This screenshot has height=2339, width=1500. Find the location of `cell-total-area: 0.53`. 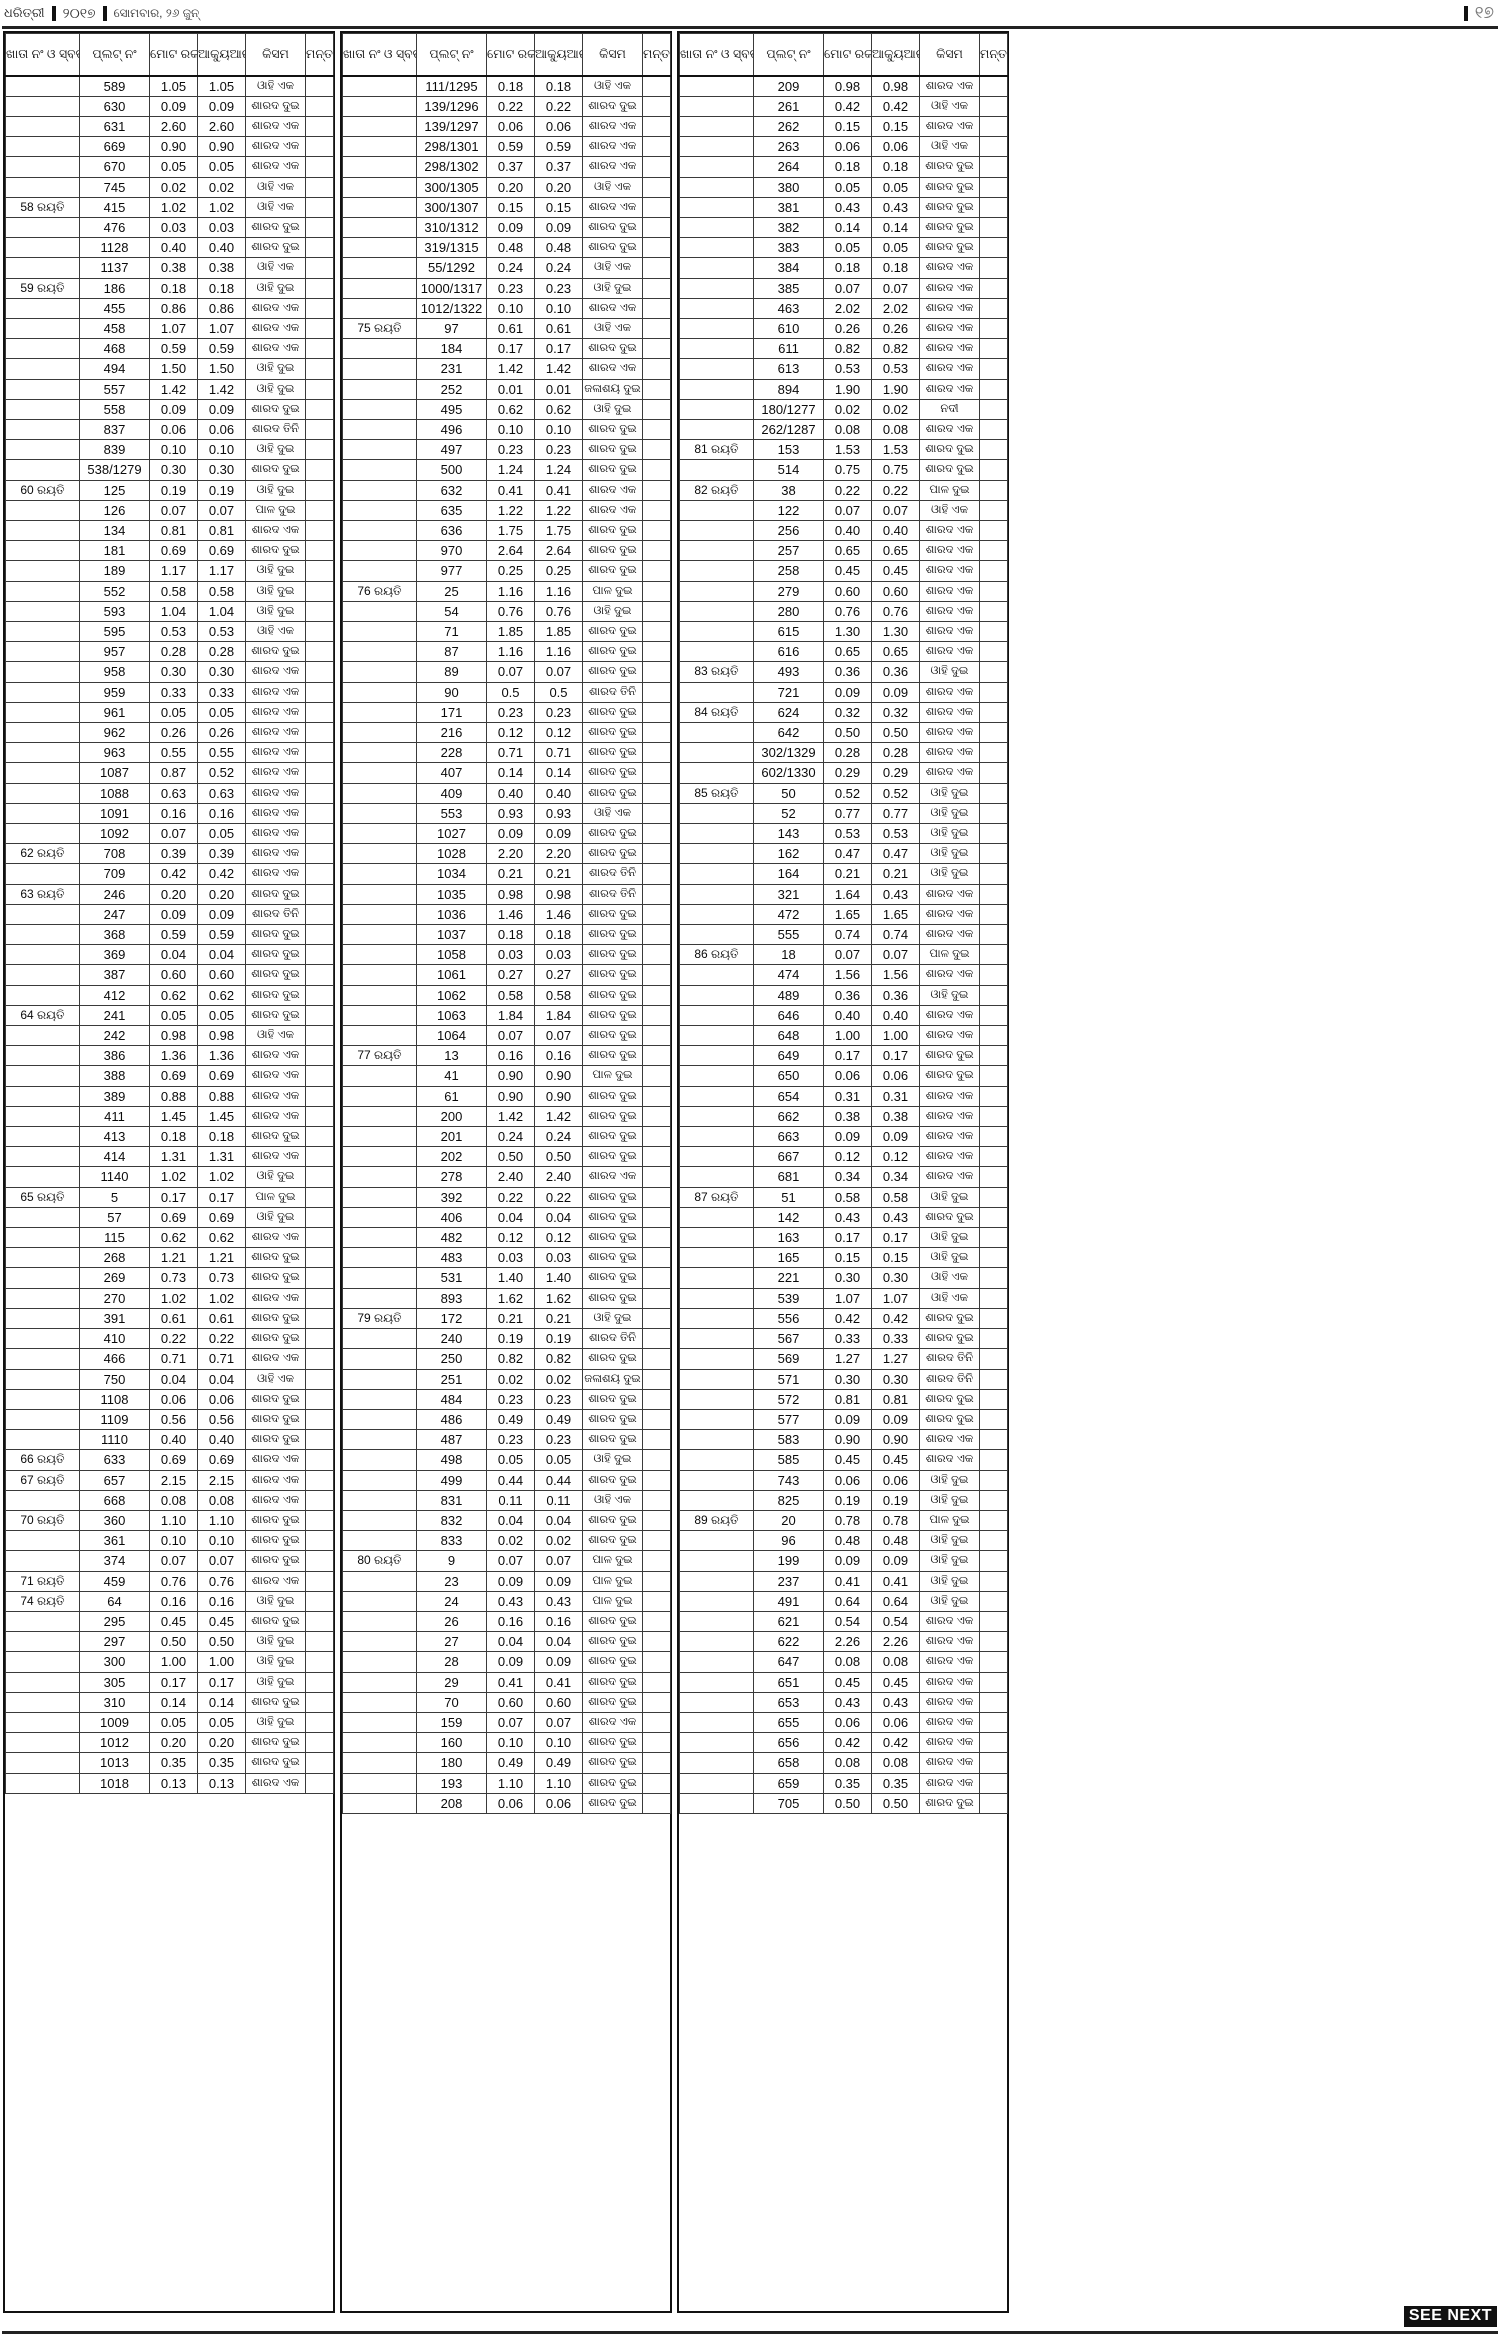

cell-total-area: 0.53 is located at coordinates (173, 631).